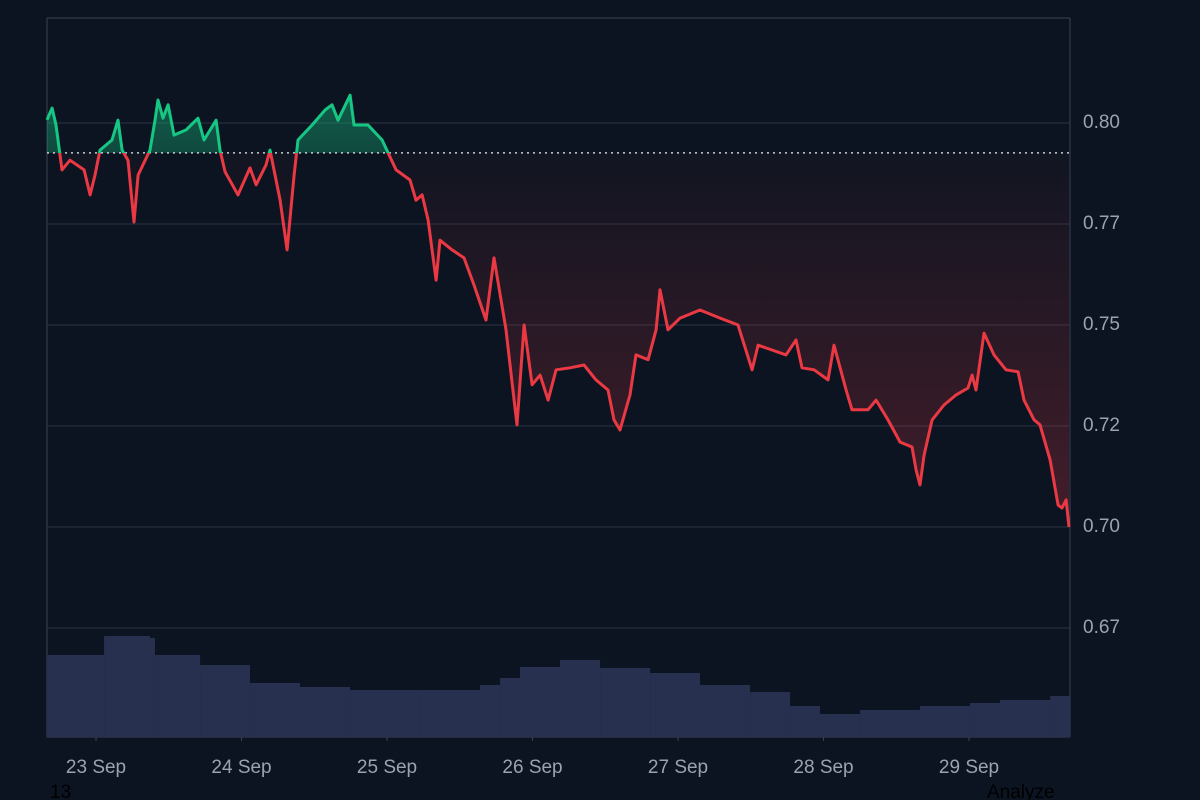 The height and width of the screenshot is (800, 1200). I want to click on x-tick-label: 23 Sep, so click(96, 767).